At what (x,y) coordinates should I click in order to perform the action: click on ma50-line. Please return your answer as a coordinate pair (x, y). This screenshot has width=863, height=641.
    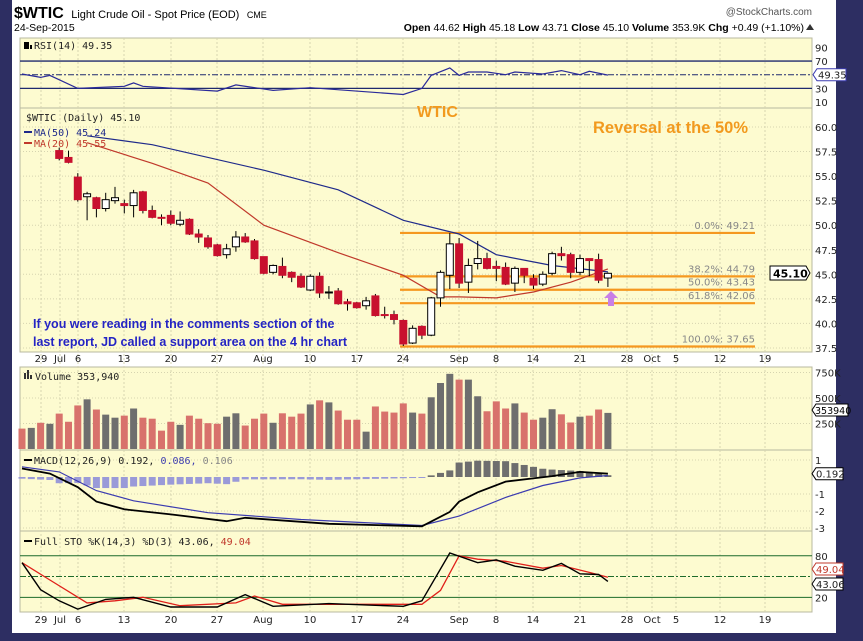
    Looking at the image, I should click on (347, 204).